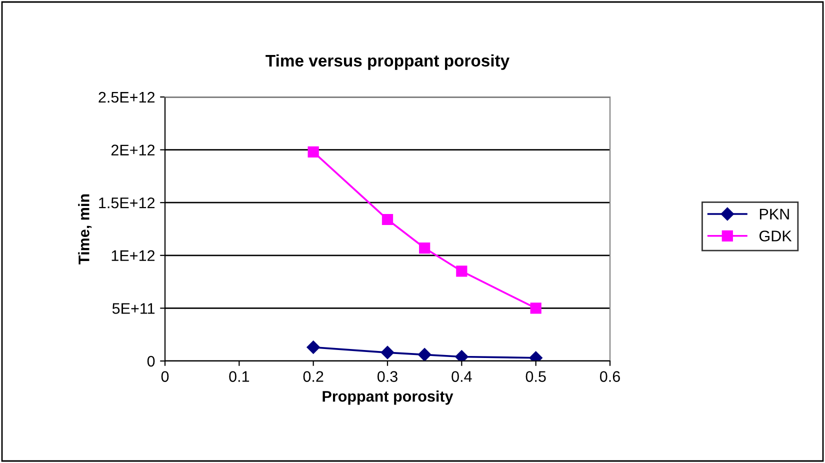 Image resolution: width=825 pixels, height=463 pixels. Describe the element at coordinates (133, 308) in the screenshot. I see `y-tick-label: 5E+11` at that location.